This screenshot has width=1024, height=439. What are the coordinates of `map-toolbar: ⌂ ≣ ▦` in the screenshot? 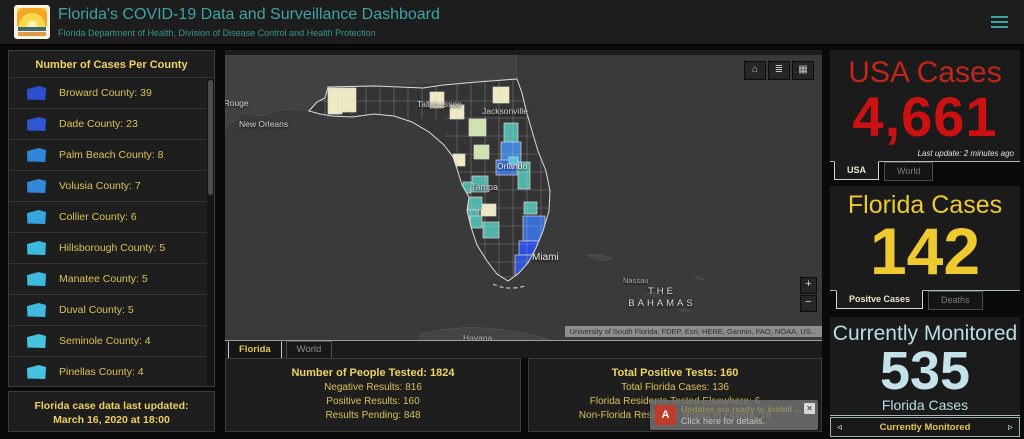 It's located at (779, 70).